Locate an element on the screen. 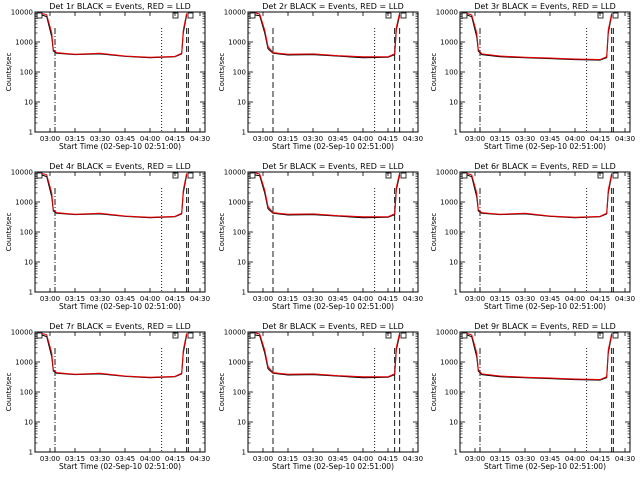 Image resolution: width=640 pixels, height=480 pixels. chart-title: Det 1r BLACK = Events, RED = LLD is located at coordinates (120, 6).